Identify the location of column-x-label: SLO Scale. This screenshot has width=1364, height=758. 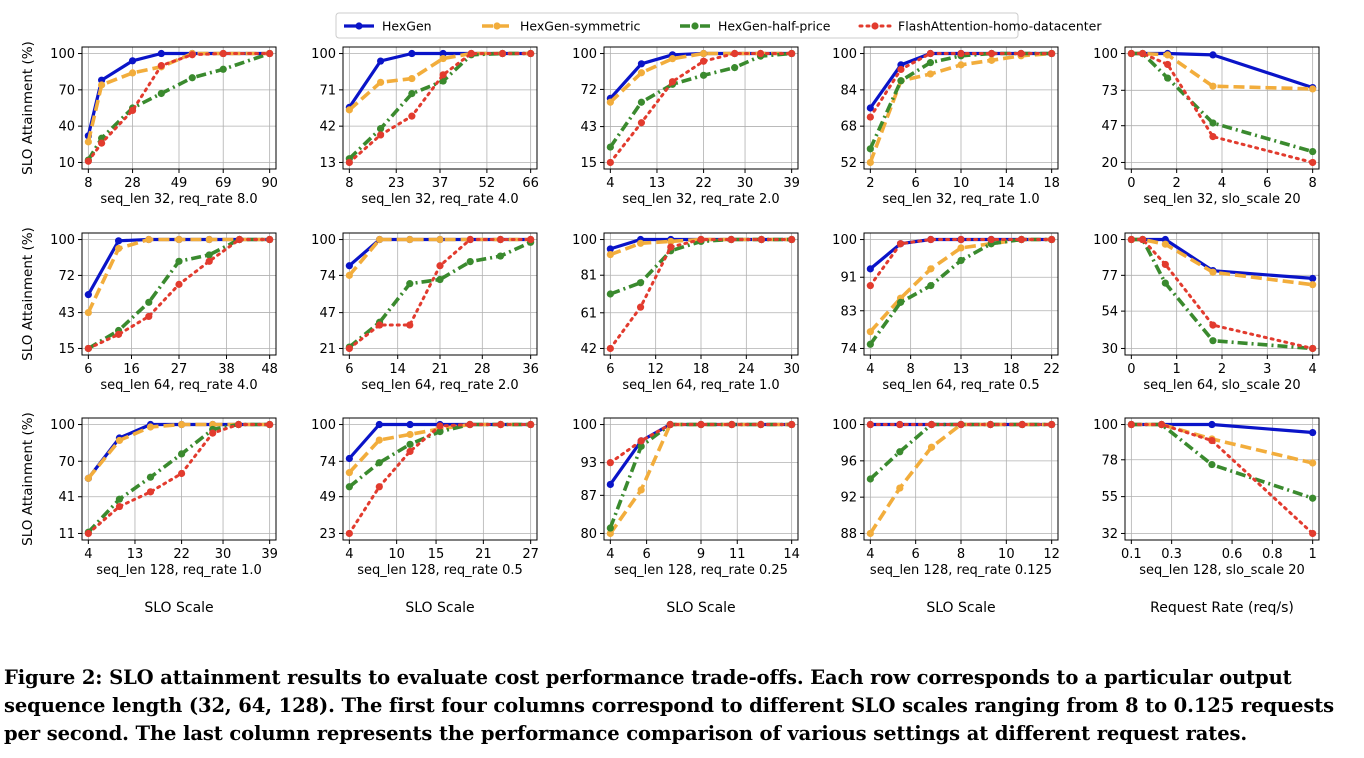
(439, 608).